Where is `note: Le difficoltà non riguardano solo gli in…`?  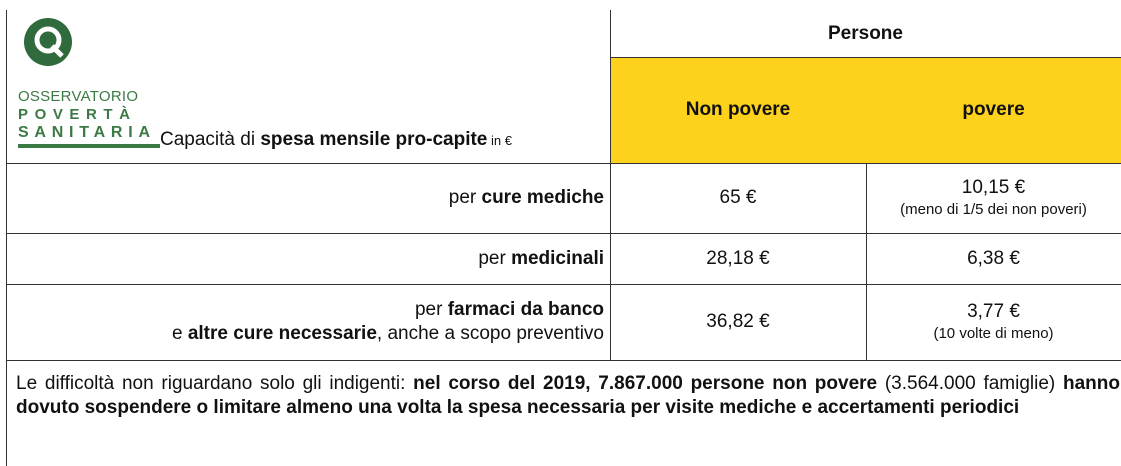 note: Le difficoltà non riguardano solo gli in… is located at coordinates (568, 396).